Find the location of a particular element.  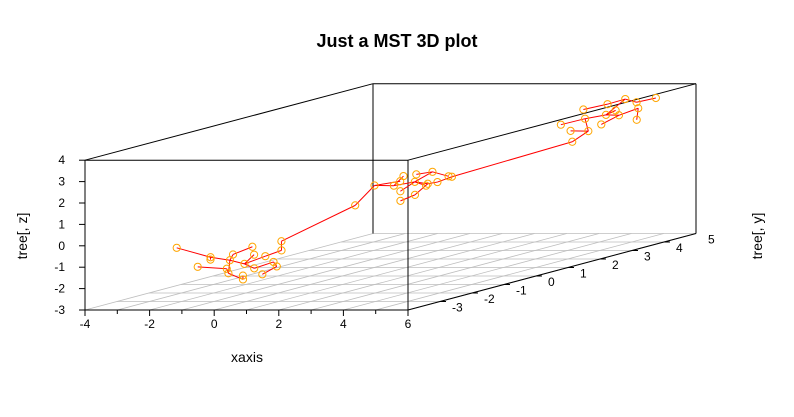

x-tick-label: 6 is located at coordinates (408, 324).